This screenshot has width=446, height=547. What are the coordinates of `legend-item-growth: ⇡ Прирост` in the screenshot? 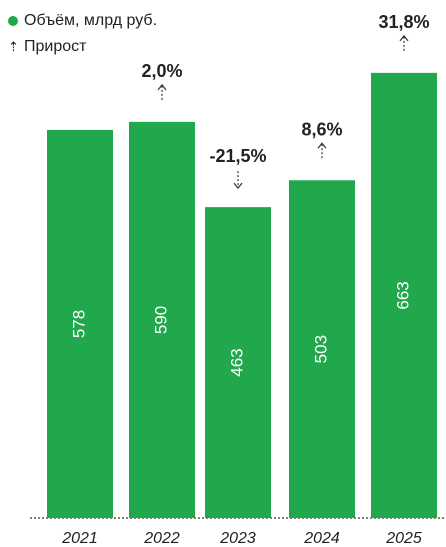 It's located at (82, 47).